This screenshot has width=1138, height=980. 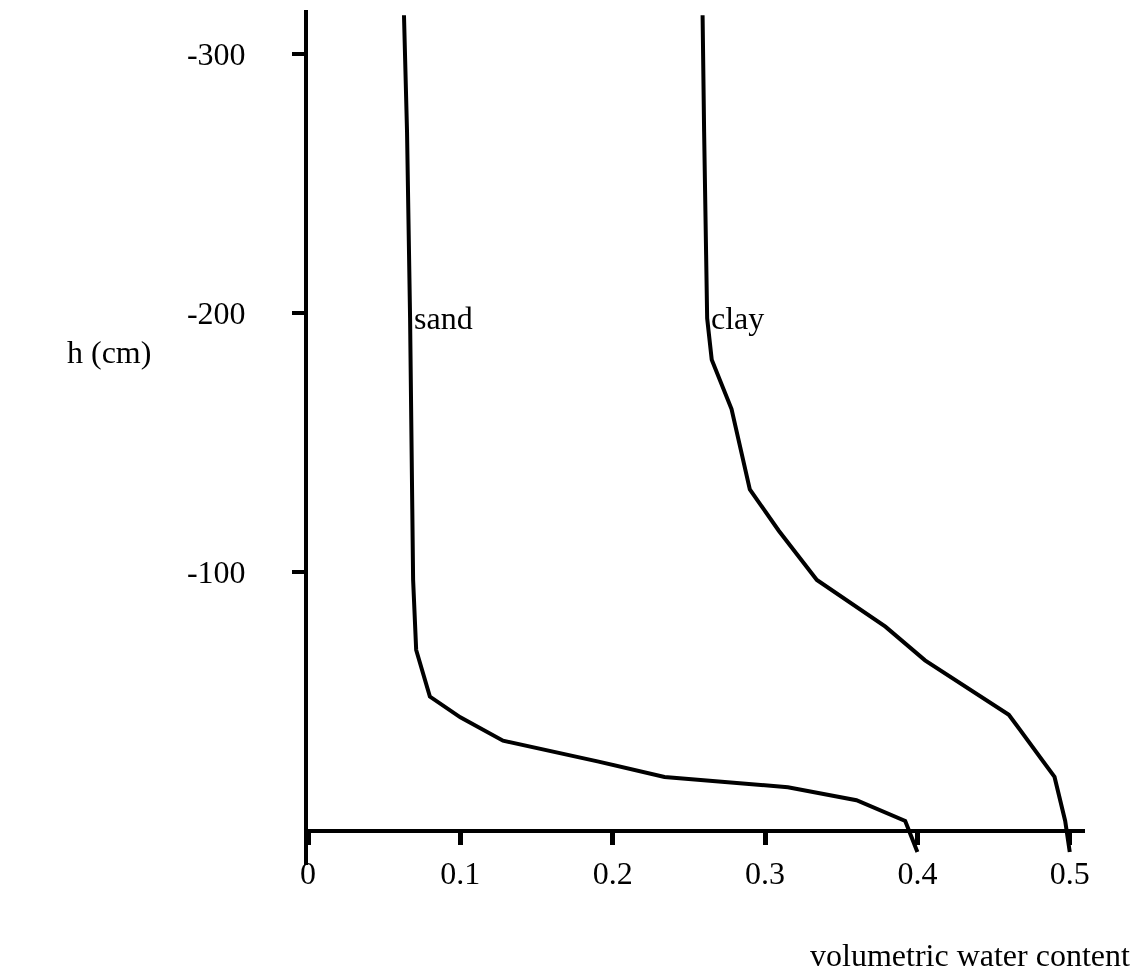 What do you see at coordinates (216, 54) in the screenshot?
I see `y-tick-label: -300` at bounding box center [216, 54].